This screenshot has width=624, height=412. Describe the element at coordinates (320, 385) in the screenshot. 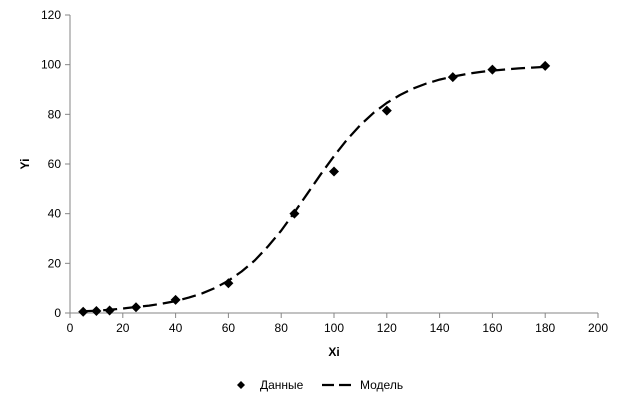

I see `legend: Данные Модель` at that location.